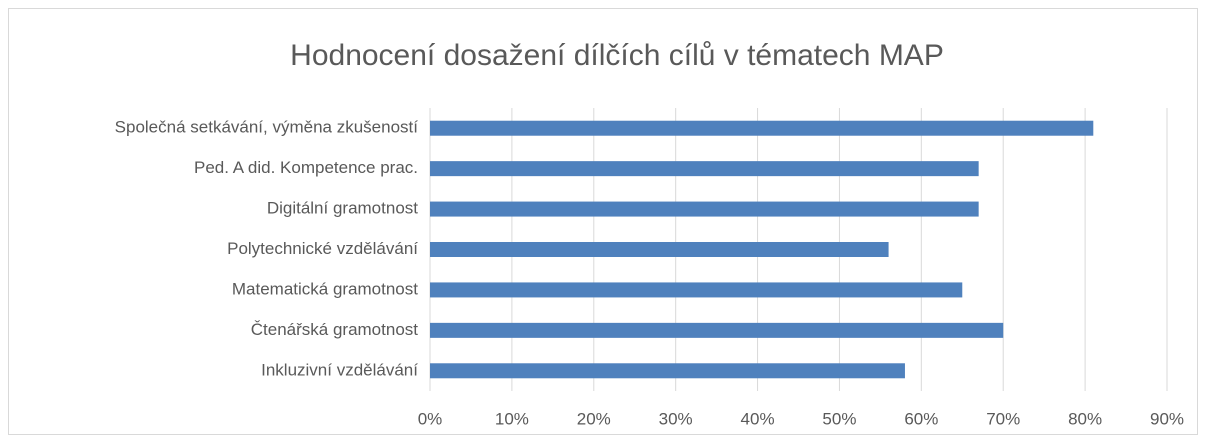 The image size is (1206, 443). Describe the element at coordinates (1085, 418) in the screenshot. I see `x-tick-label: 80%` at that location.